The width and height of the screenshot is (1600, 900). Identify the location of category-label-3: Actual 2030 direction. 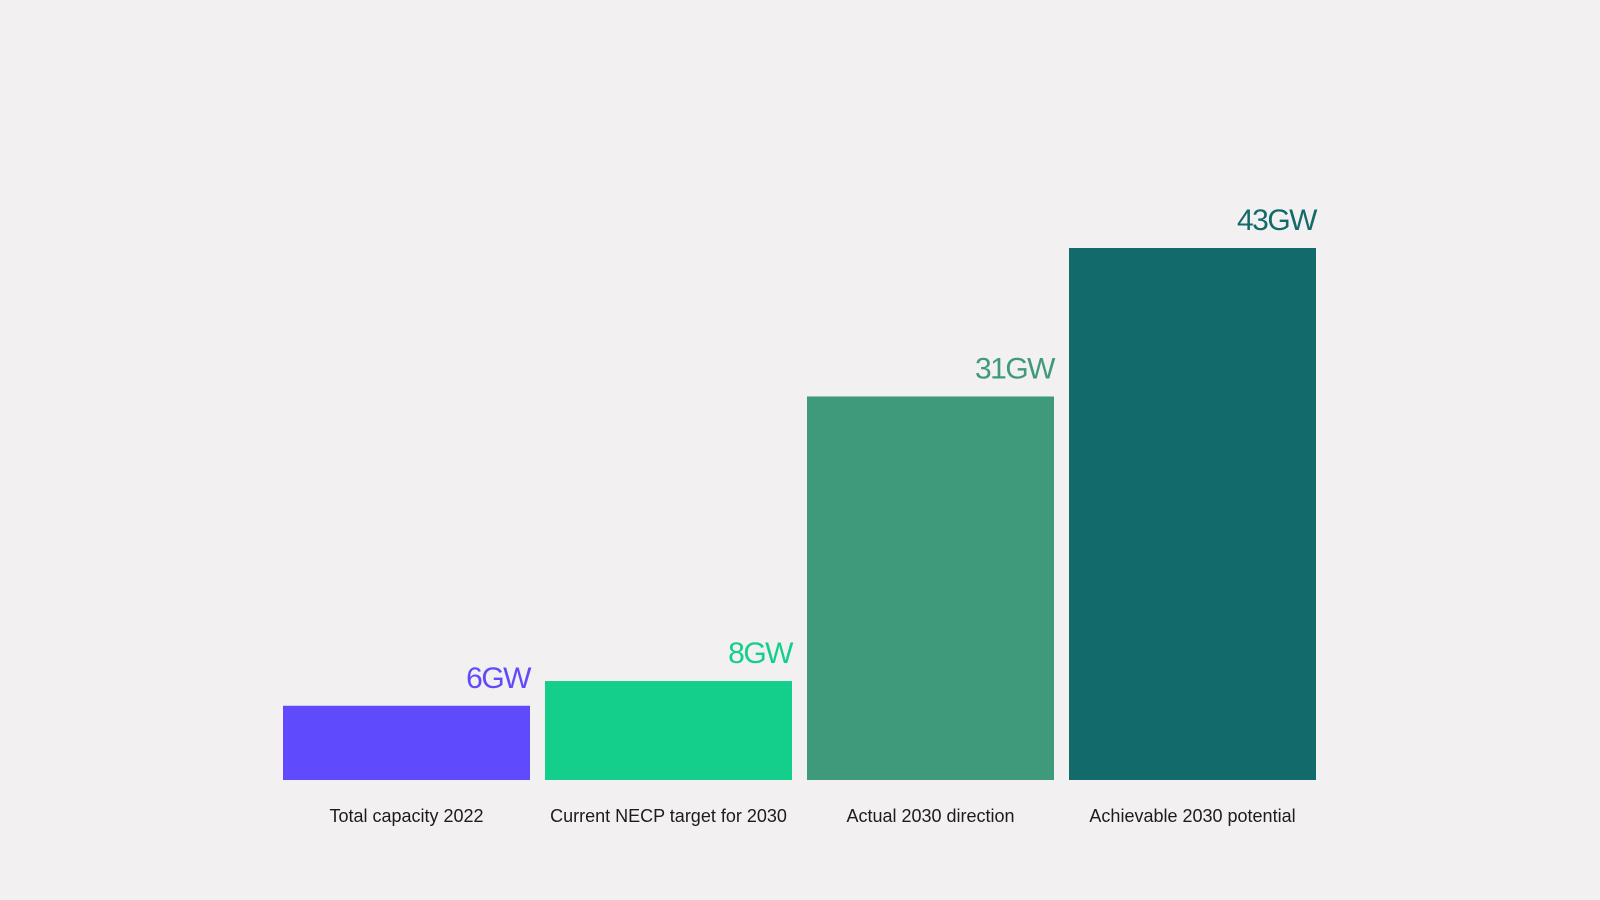
(930, 816).